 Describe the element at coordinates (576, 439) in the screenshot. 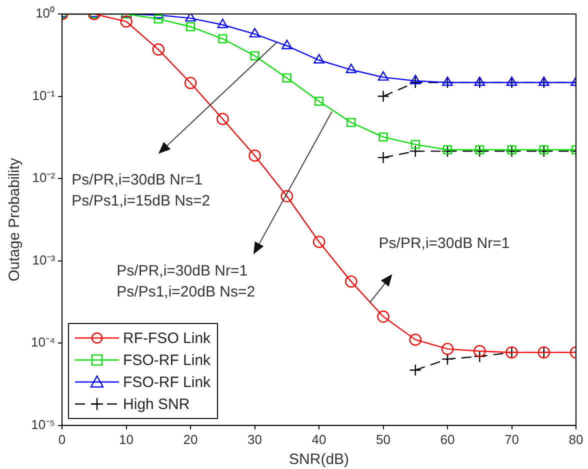

I see `x-tick-label: 80` at that location.